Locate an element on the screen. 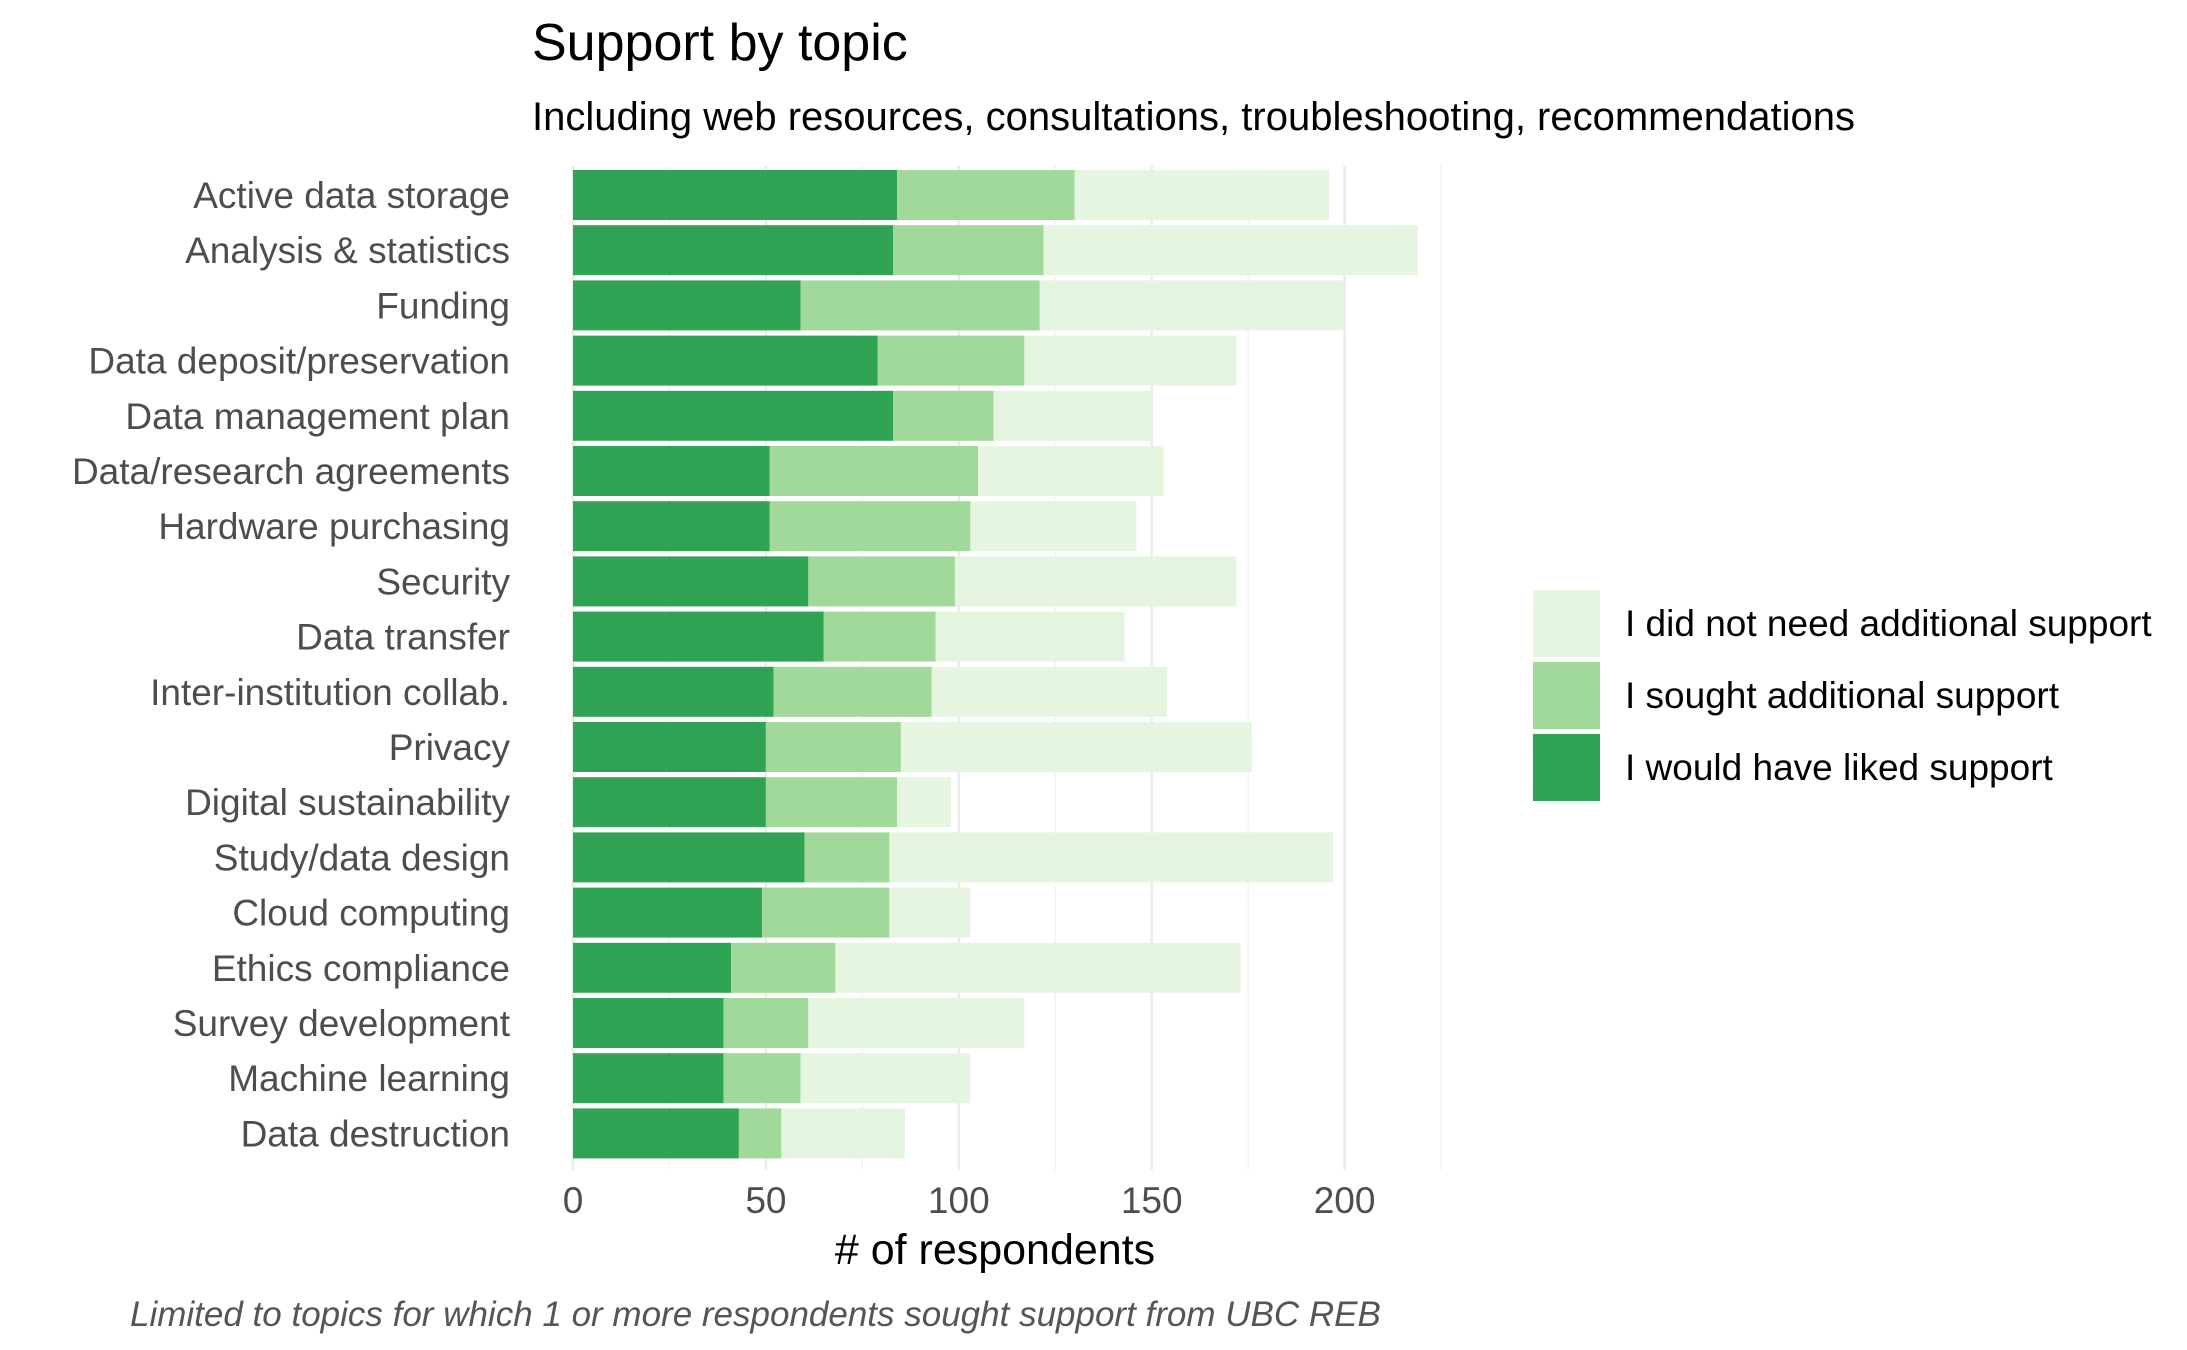 This screenshot has width=2187, height=1350. x-tick-label: 50 is located at coordinates (765, 1200).